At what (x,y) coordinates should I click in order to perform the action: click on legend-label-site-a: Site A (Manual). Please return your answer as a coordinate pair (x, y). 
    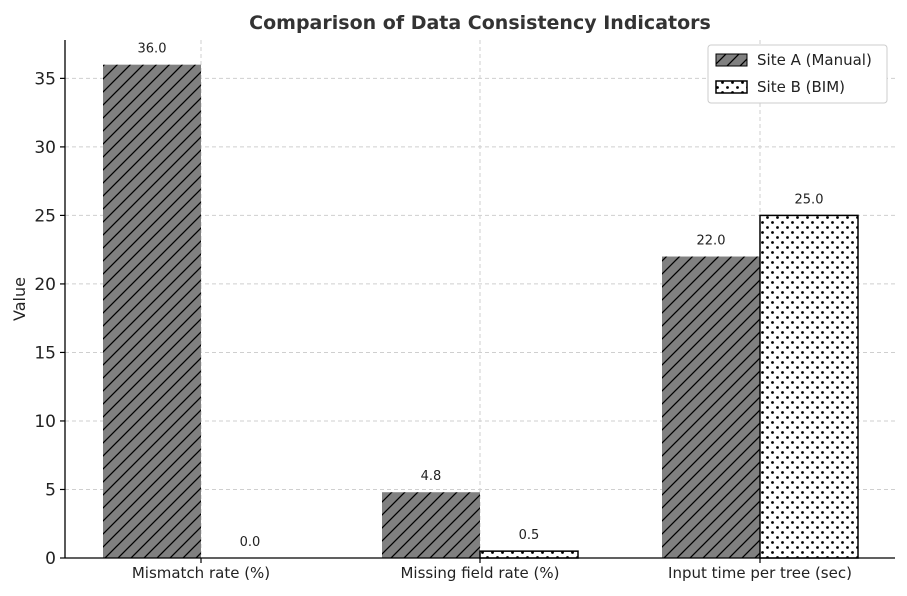
    Looking at the image, I should click on (814, 60).